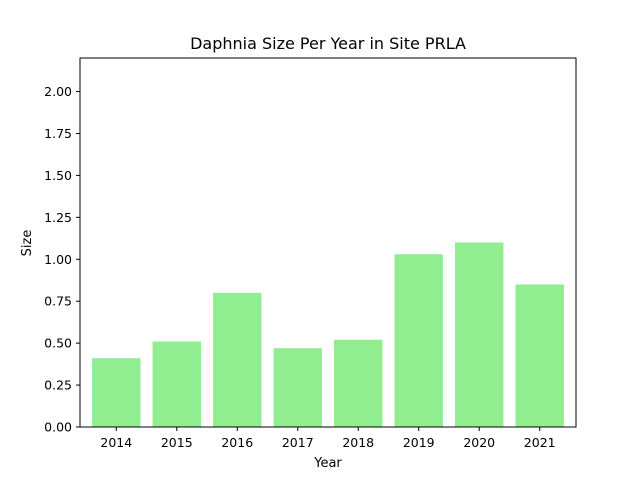  Describe the element at coordinates (58, 301) in the screenshot. I see `y-tick-label: 0.75` at that location.